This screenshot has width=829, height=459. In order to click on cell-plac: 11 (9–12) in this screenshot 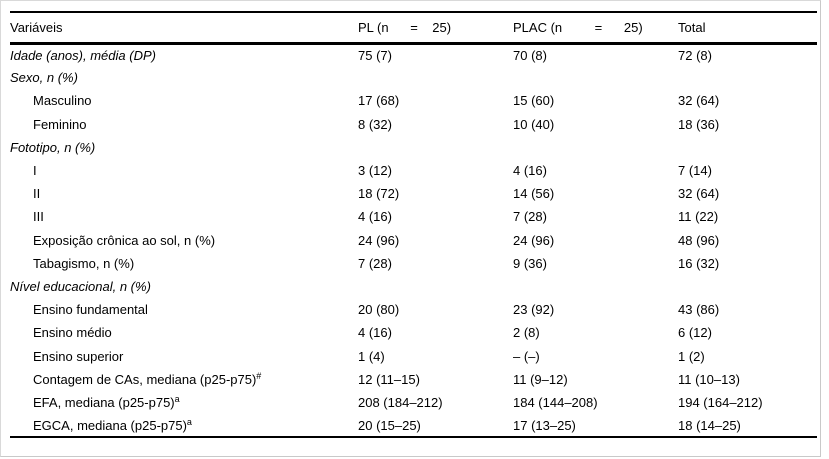, I will do `click(540, 379)`.